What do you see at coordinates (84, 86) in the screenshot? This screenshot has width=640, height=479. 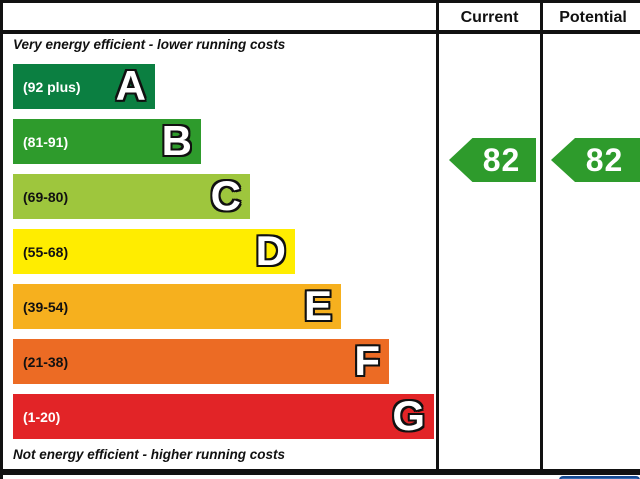 I see `band-row-a: (92 plus) A` at bounding box center [84, 86].